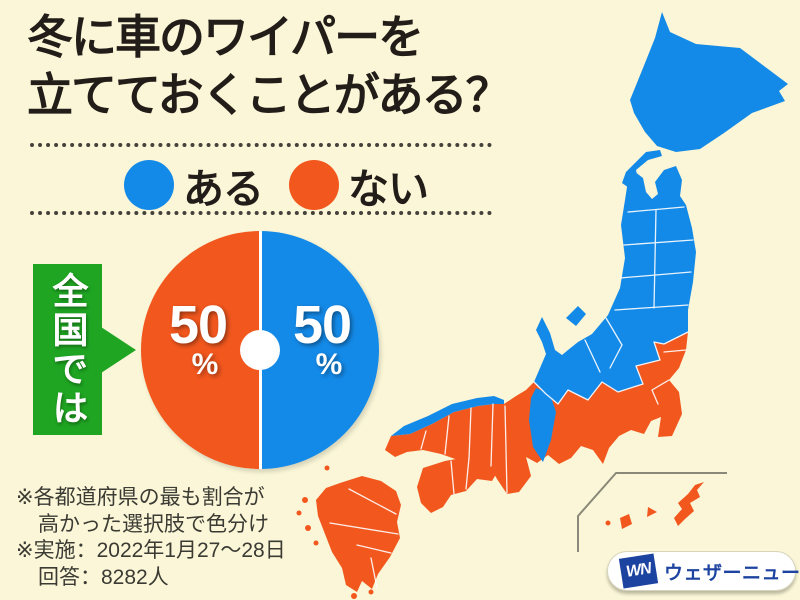  What do you see at coordinates (709, 82) in the screenshot?
I see `map-region-hokkaido` at bounding box center [709, 82].